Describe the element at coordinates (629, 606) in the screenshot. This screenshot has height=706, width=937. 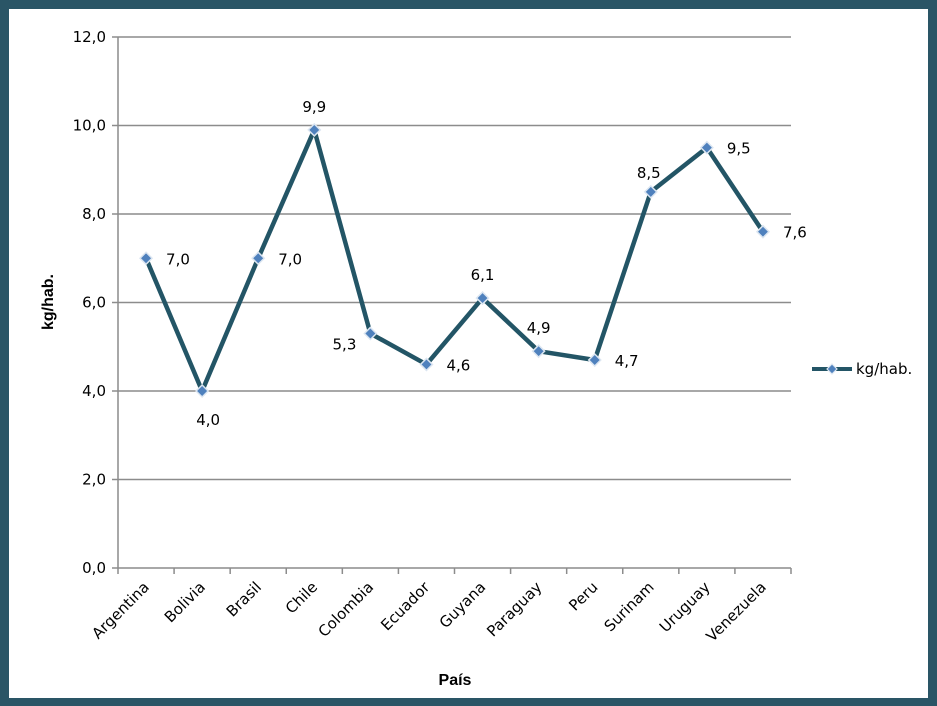
I see `x-tick-label: Surinam` at that location.